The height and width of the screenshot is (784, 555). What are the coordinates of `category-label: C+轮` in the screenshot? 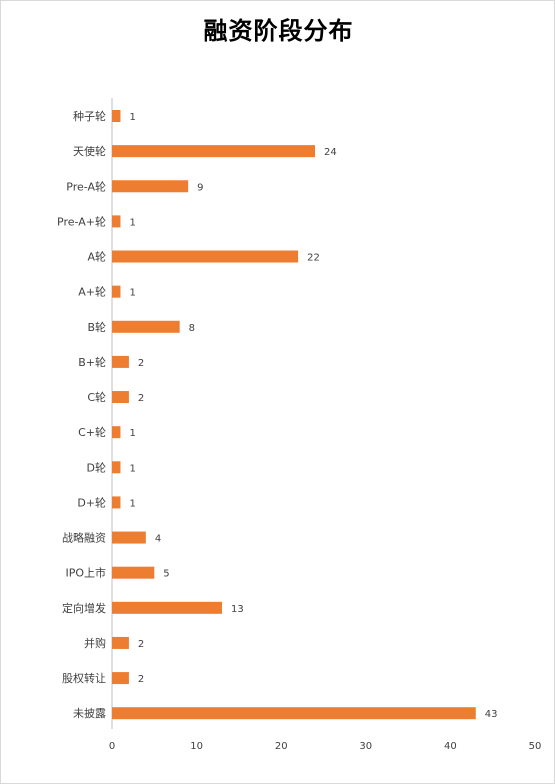 It's located at (92, 432).